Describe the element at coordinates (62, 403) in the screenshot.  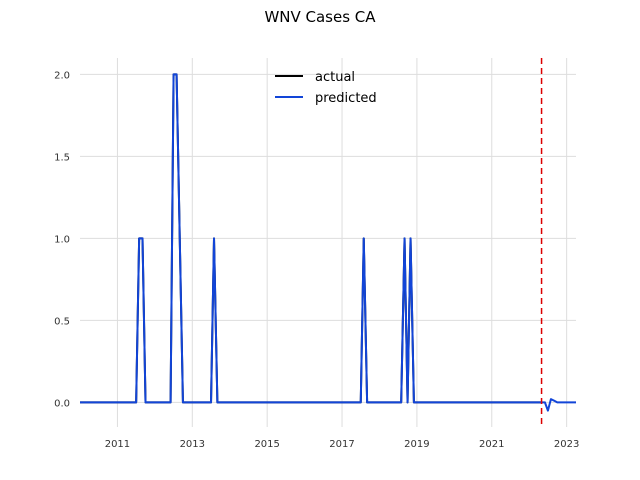
I see `y-tick-label: 0.0` at that location.